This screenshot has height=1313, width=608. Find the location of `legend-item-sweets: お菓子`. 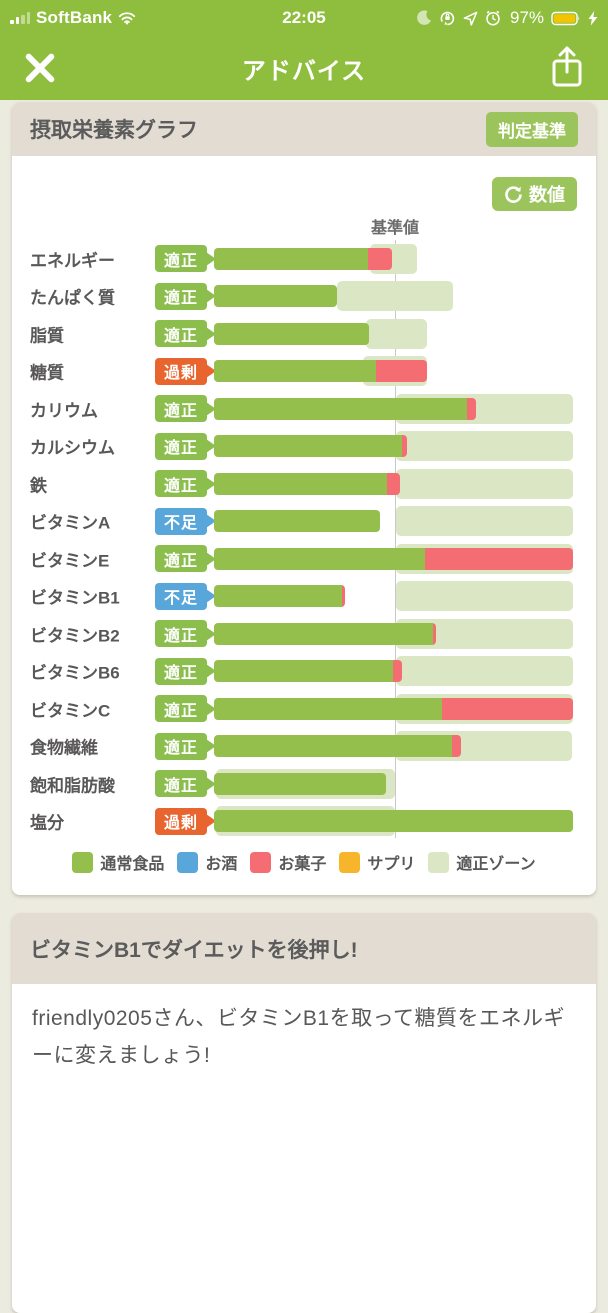

legend-item-sweets: お菓子 is located at coordinates (288, 862).